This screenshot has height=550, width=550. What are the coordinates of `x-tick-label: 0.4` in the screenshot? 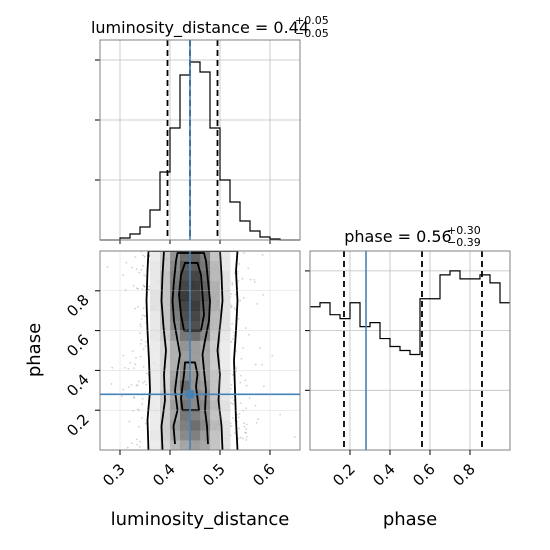 It's located at (384, 475).